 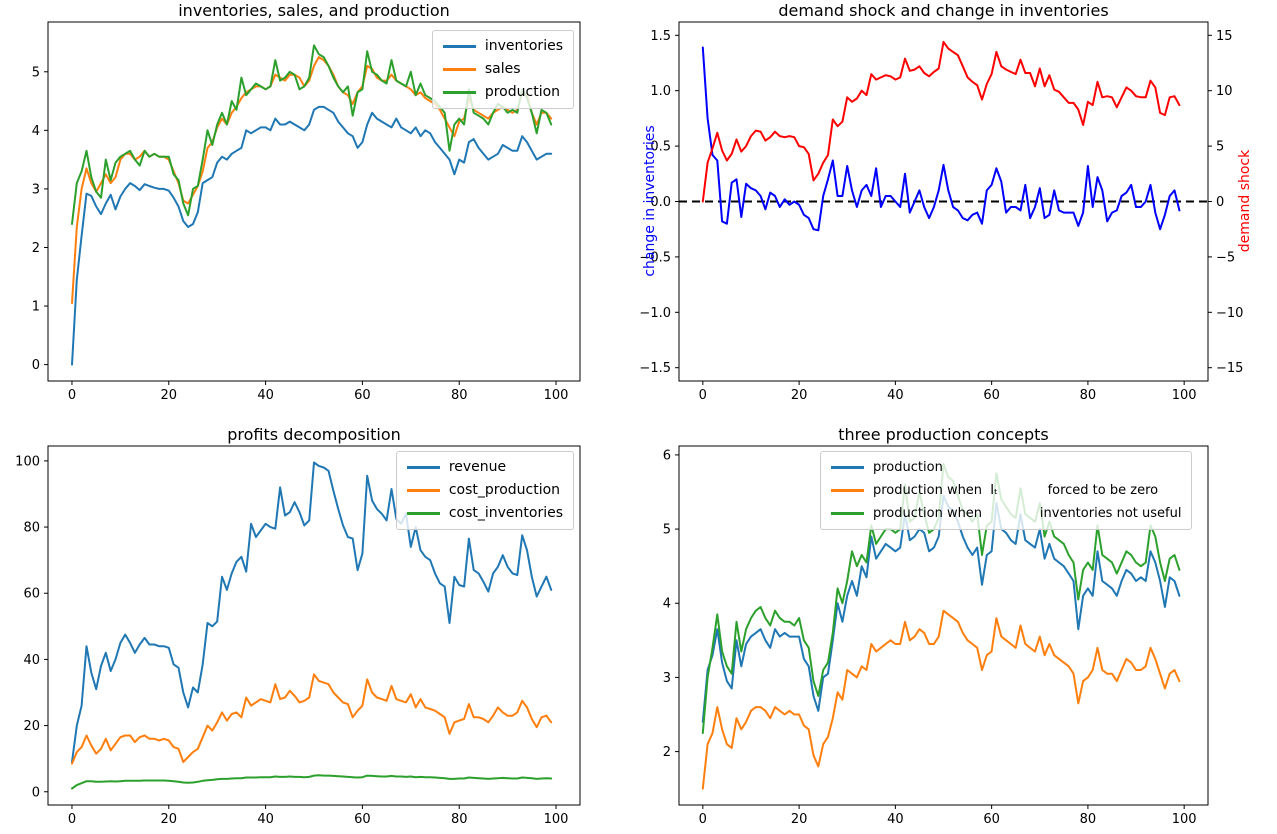 I want to click on legend-item: cost_inventories, so click(x=484, y=513).